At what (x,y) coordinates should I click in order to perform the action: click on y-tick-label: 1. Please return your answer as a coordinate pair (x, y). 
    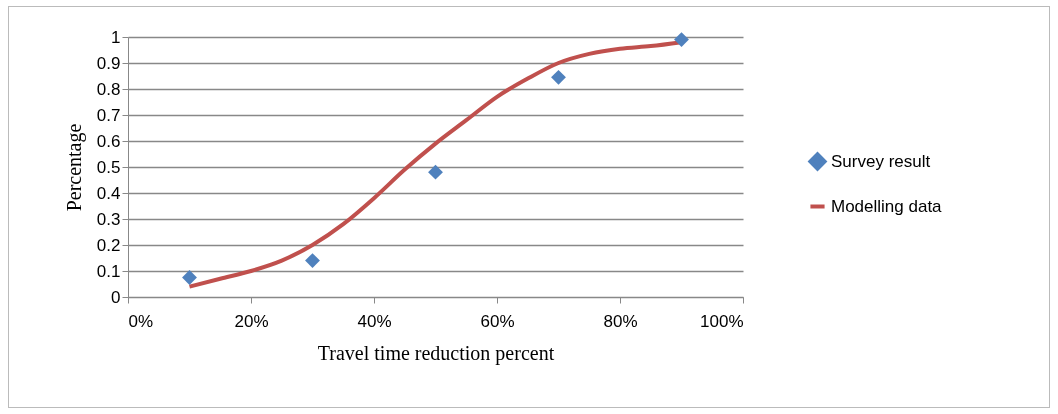
    Looking at the image, I should click on (116, 37).